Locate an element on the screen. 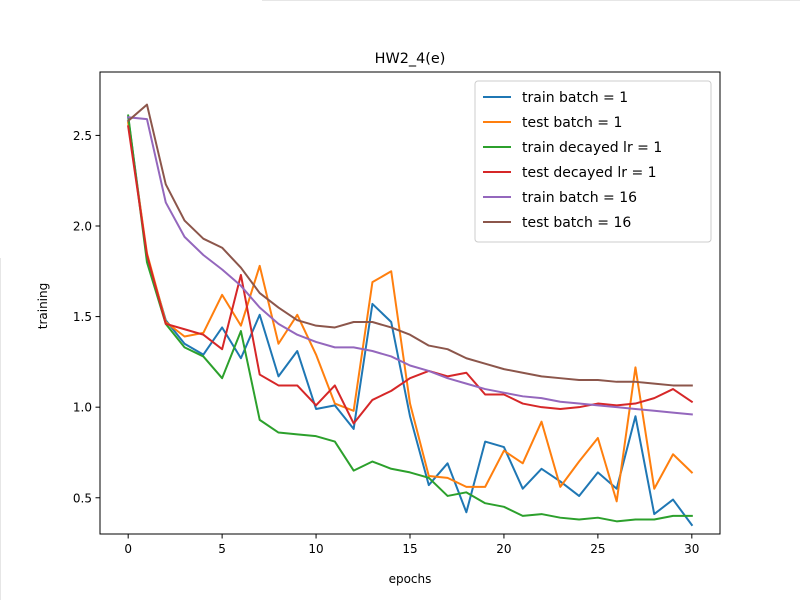  x-tick-label: 0 is located at coordinates (128, 549).